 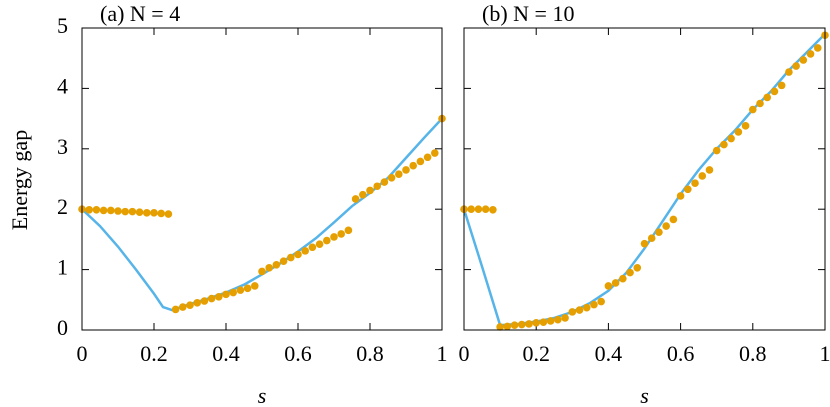 I want to click on y-tick-label: 1, so click(x=62, y=267).